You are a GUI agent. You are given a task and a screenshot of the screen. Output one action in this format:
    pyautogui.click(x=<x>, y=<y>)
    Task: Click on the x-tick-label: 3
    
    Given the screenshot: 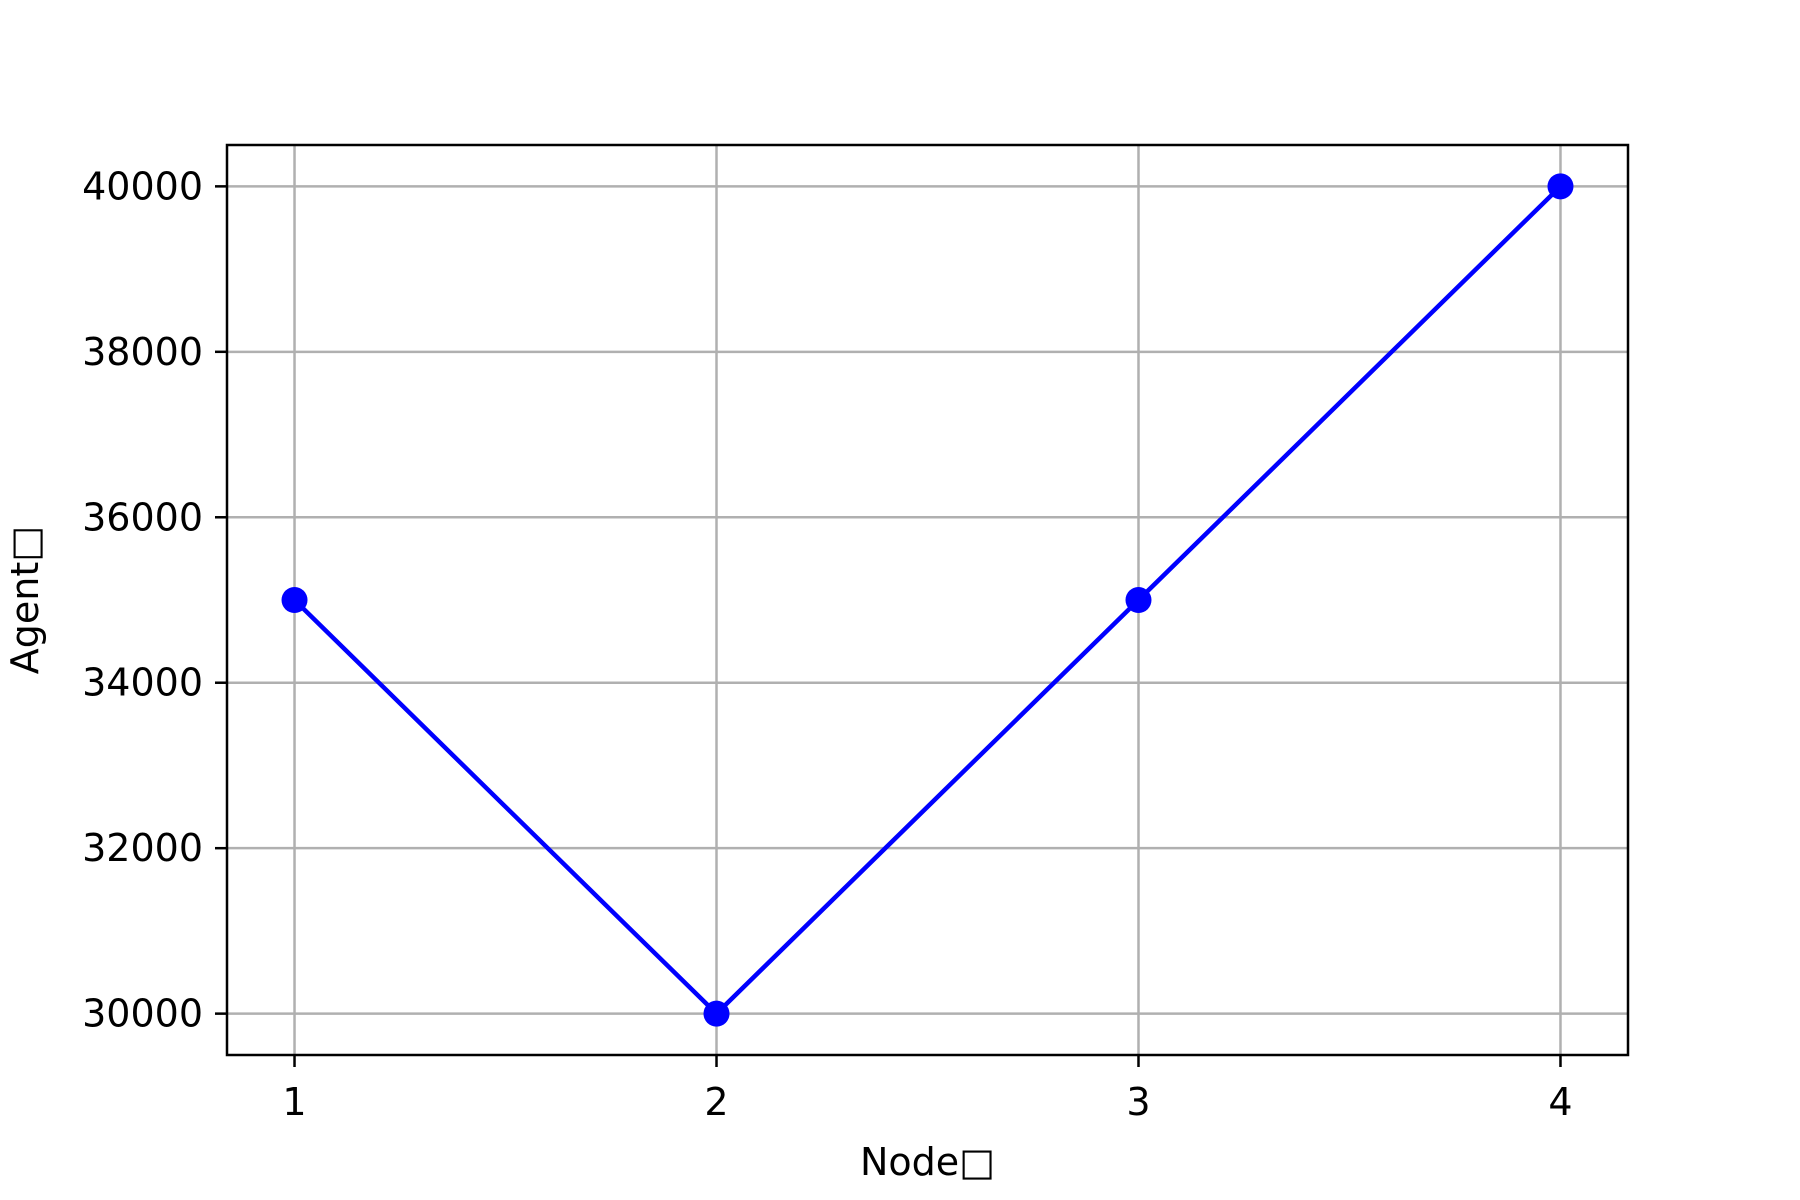 What is the action you would take?
    pyautogui.click(x=1138, y=1102)
    